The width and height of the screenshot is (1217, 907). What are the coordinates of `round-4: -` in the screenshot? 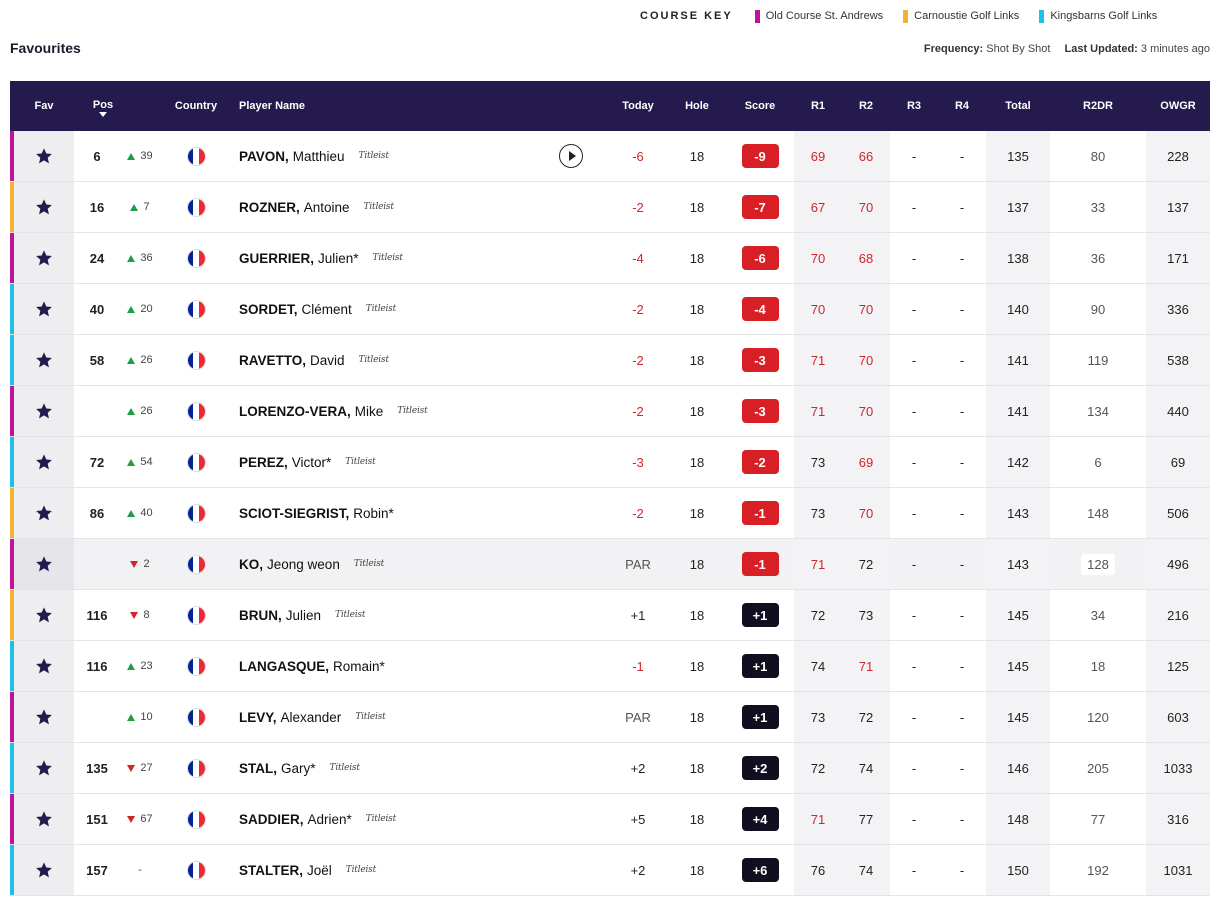 It's located at (962, 207).